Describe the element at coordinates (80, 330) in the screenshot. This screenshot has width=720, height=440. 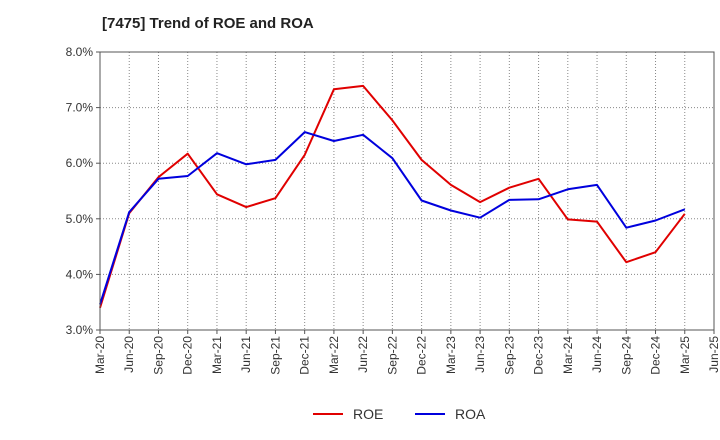
I see `y-tick-label: 3.0%` at that location.